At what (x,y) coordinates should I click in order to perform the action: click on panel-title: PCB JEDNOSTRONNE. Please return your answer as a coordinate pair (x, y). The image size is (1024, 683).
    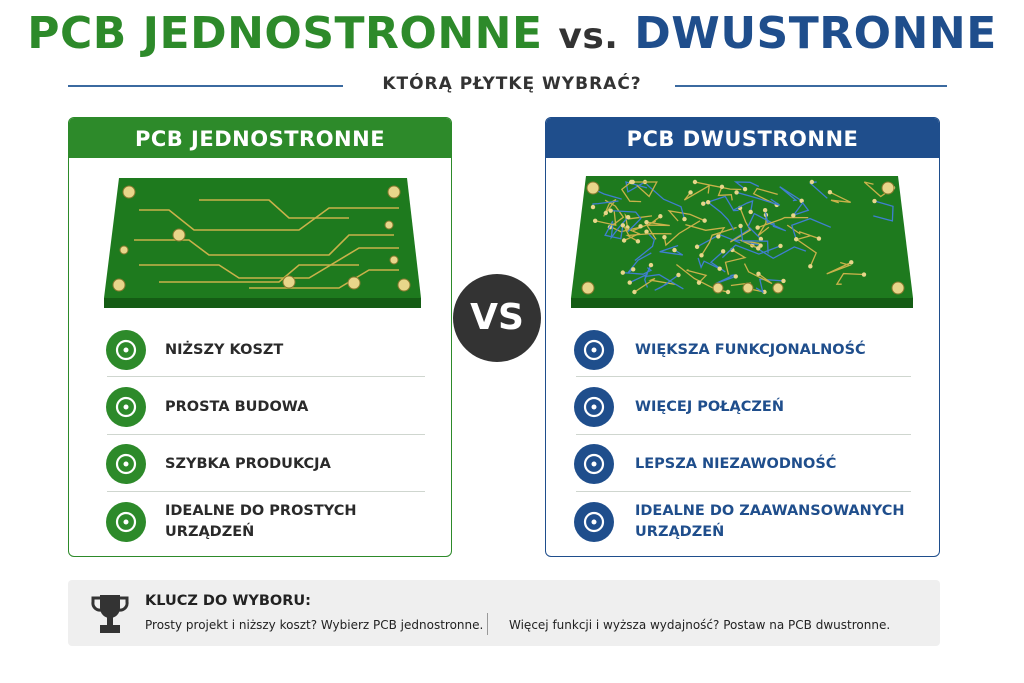
    Looking at the image, I should click on (260, 138).